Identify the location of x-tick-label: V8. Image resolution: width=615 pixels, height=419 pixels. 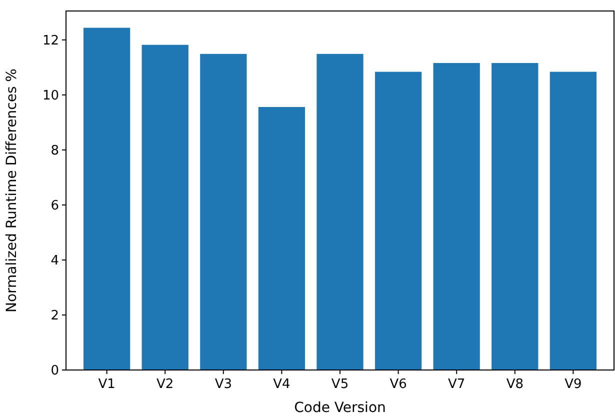
(515, 384).